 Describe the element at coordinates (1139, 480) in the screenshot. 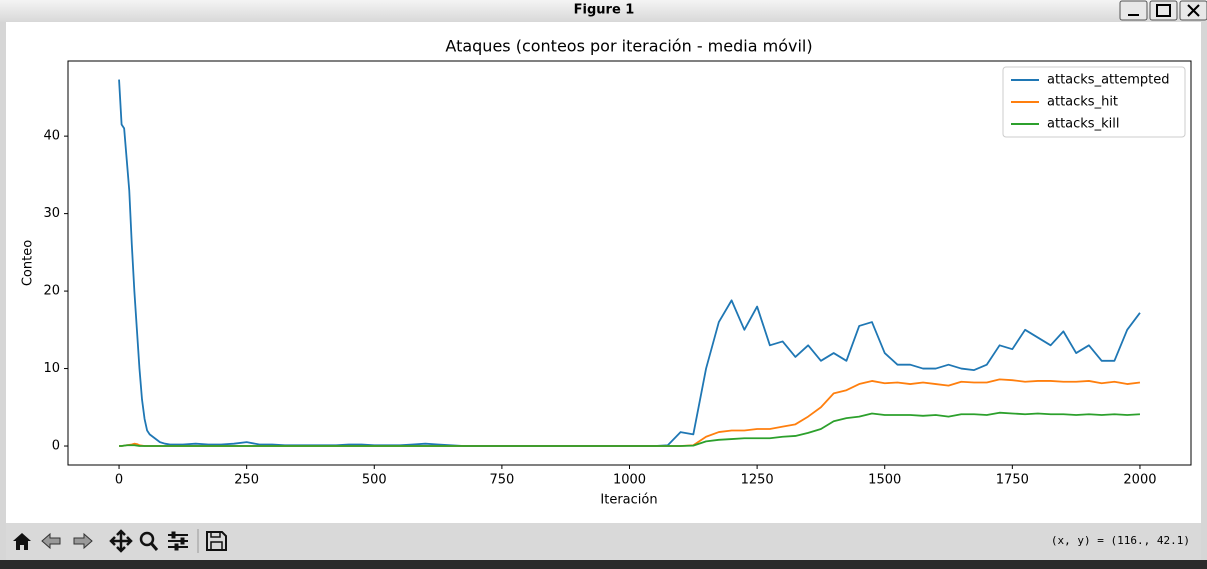

I see `x-tick-label: 2000` at that location.